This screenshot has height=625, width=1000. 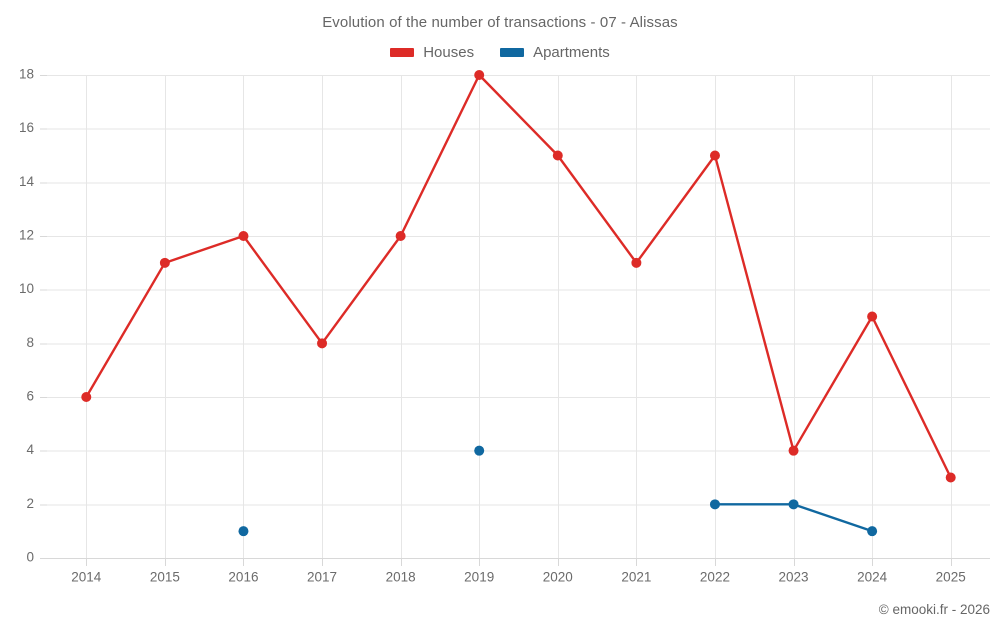 What do you see at coordinates (243, 577) in the screenshot?
I see `x-tick-label: 2016` at bounding box center [243, 577].